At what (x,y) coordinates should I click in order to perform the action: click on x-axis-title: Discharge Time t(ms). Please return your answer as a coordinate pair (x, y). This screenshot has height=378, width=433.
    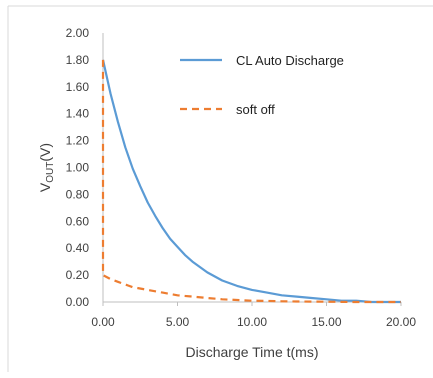
    Looking at the image, I should click on (251, 352).